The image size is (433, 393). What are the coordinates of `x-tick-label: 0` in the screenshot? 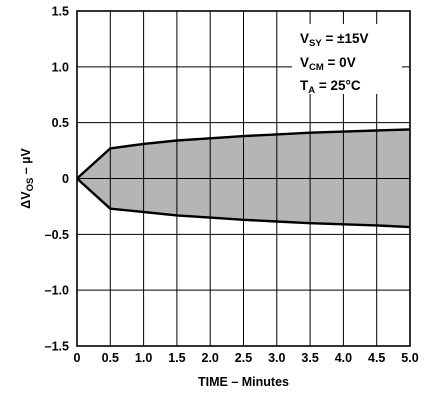 It's located at (77, 358).